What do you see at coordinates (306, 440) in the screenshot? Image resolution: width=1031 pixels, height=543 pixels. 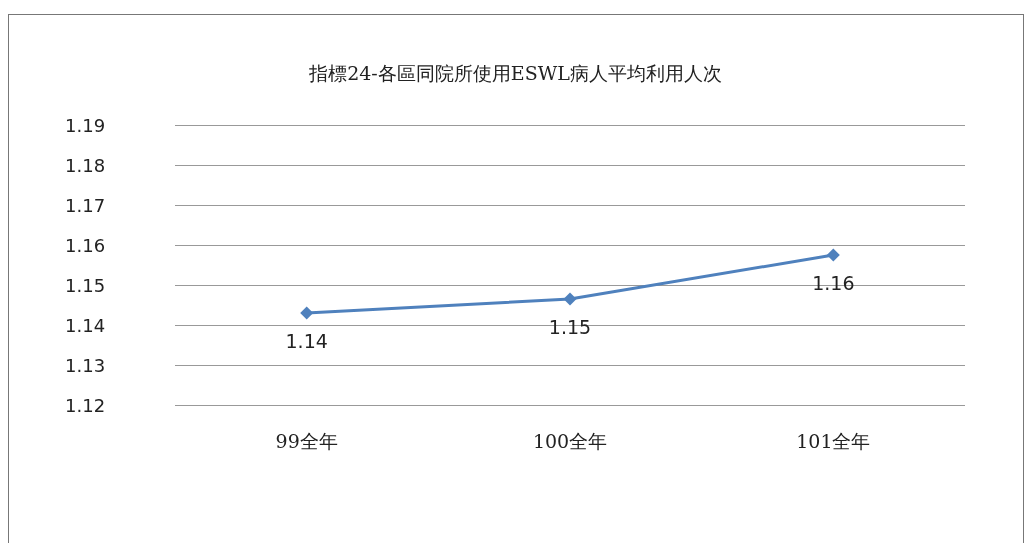 I see `x-tick-label: 99全年` at bounding box center [306, 440].